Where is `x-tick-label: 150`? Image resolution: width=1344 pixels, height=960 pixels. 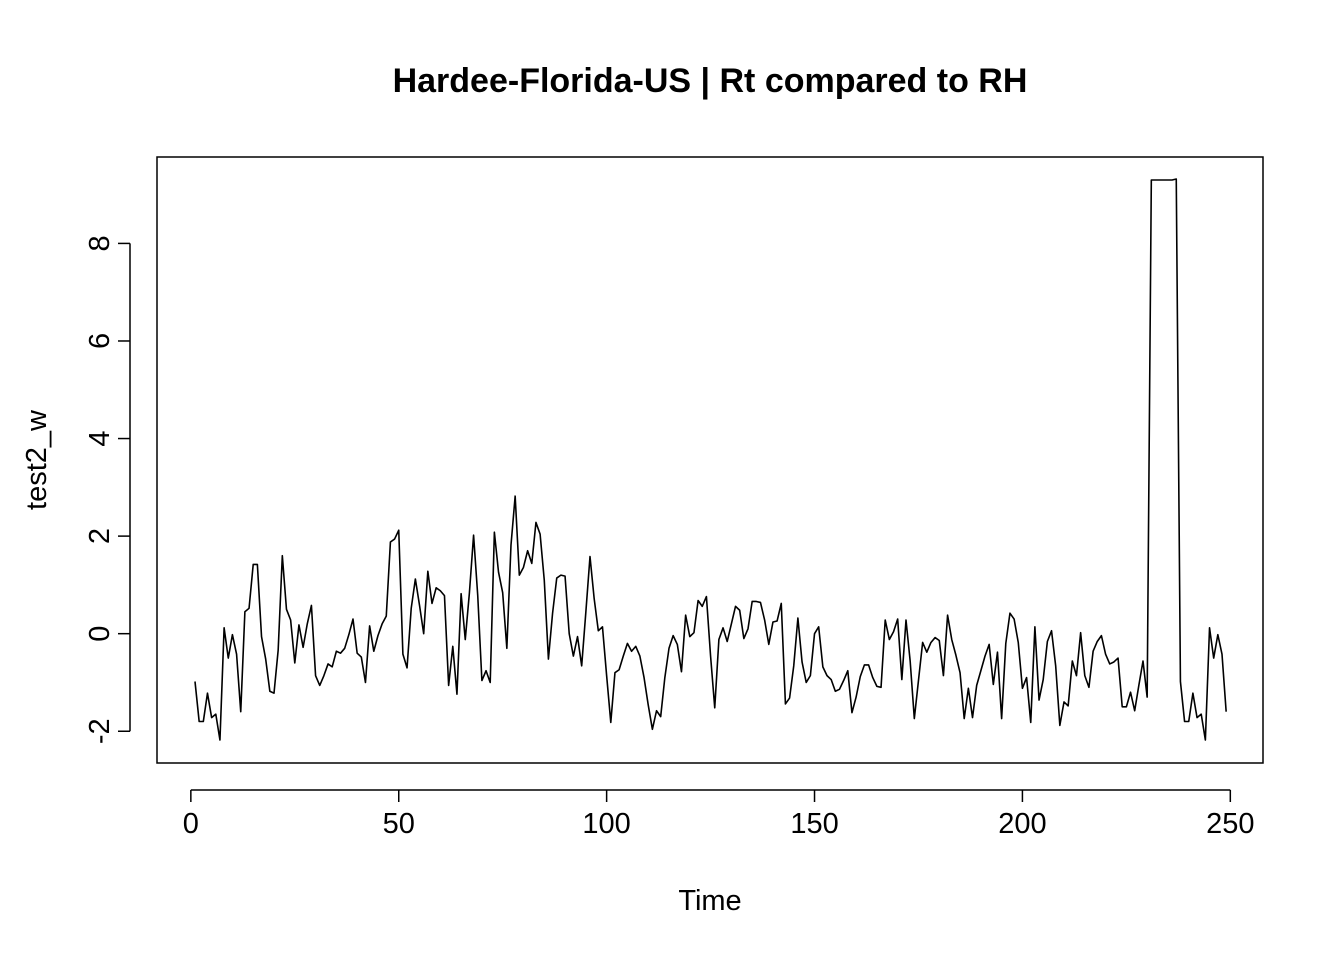 x-tick-label: 150 is located at coordinates (814, 824).